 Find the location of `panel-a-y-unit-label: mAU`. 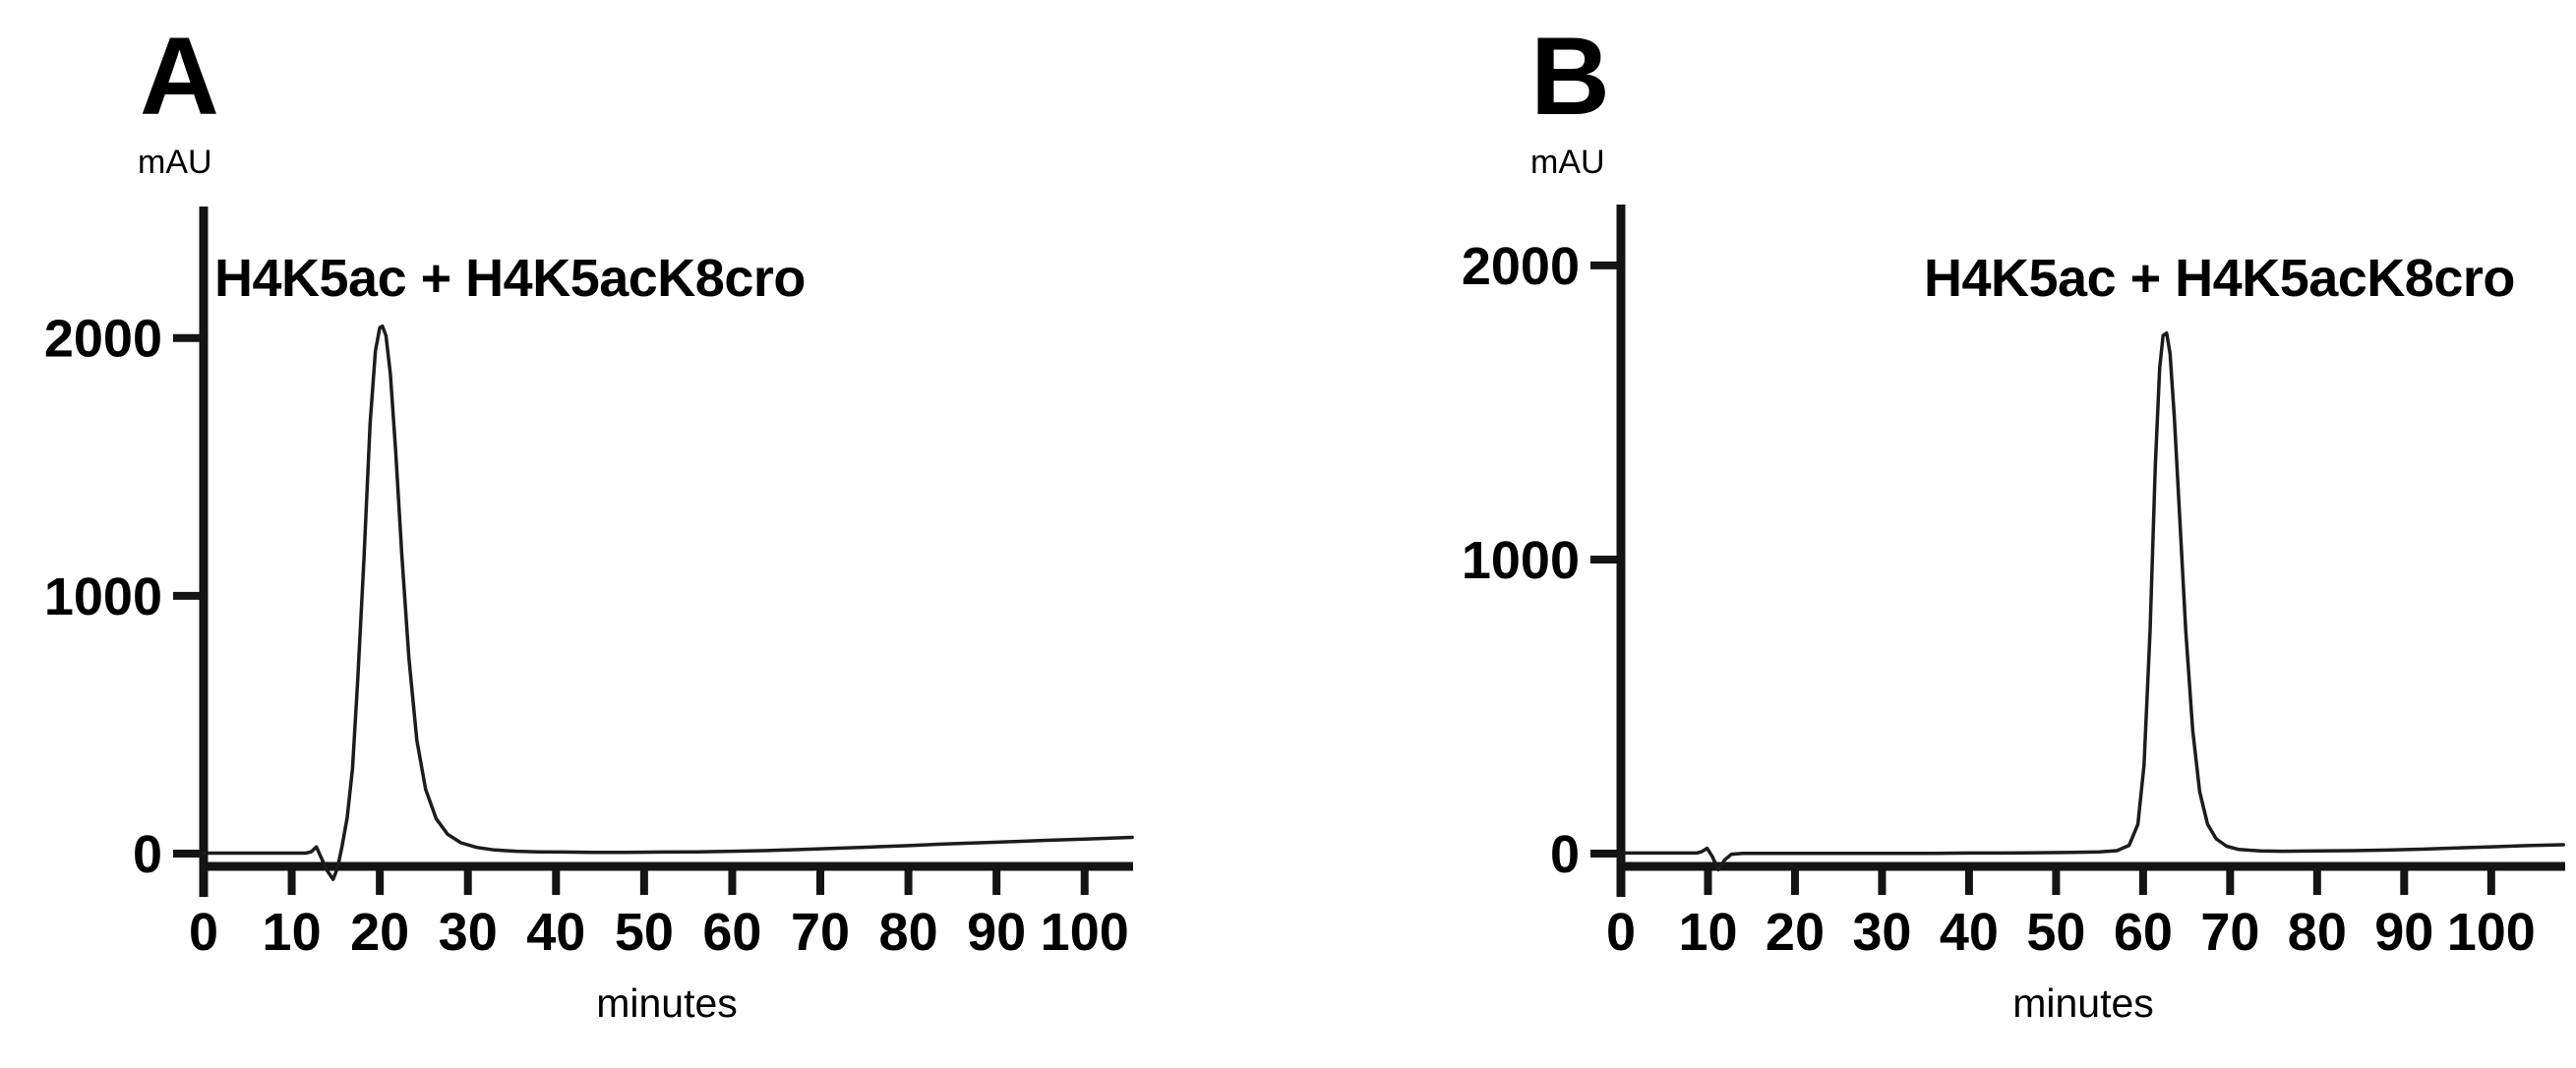

panel-a-y-unit-label: mAU is located at coordinates (175, 162).